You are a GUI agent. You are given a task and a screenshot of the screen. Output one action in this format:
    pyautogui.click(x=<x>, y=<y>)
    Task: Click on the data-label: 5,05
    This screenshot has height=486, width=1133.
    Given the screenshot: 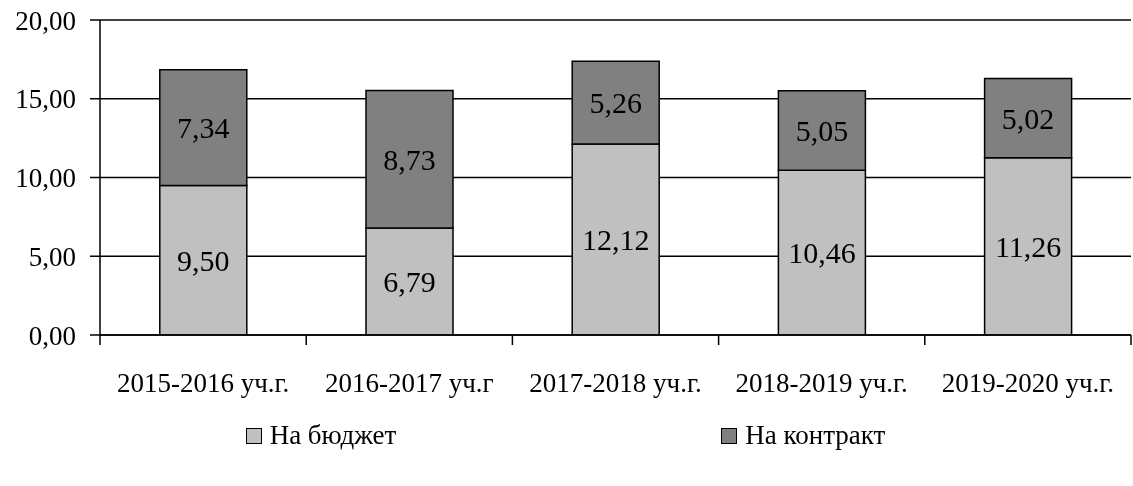 What is the action you would take?
    pyautogui.click(x=822, y=131)
    